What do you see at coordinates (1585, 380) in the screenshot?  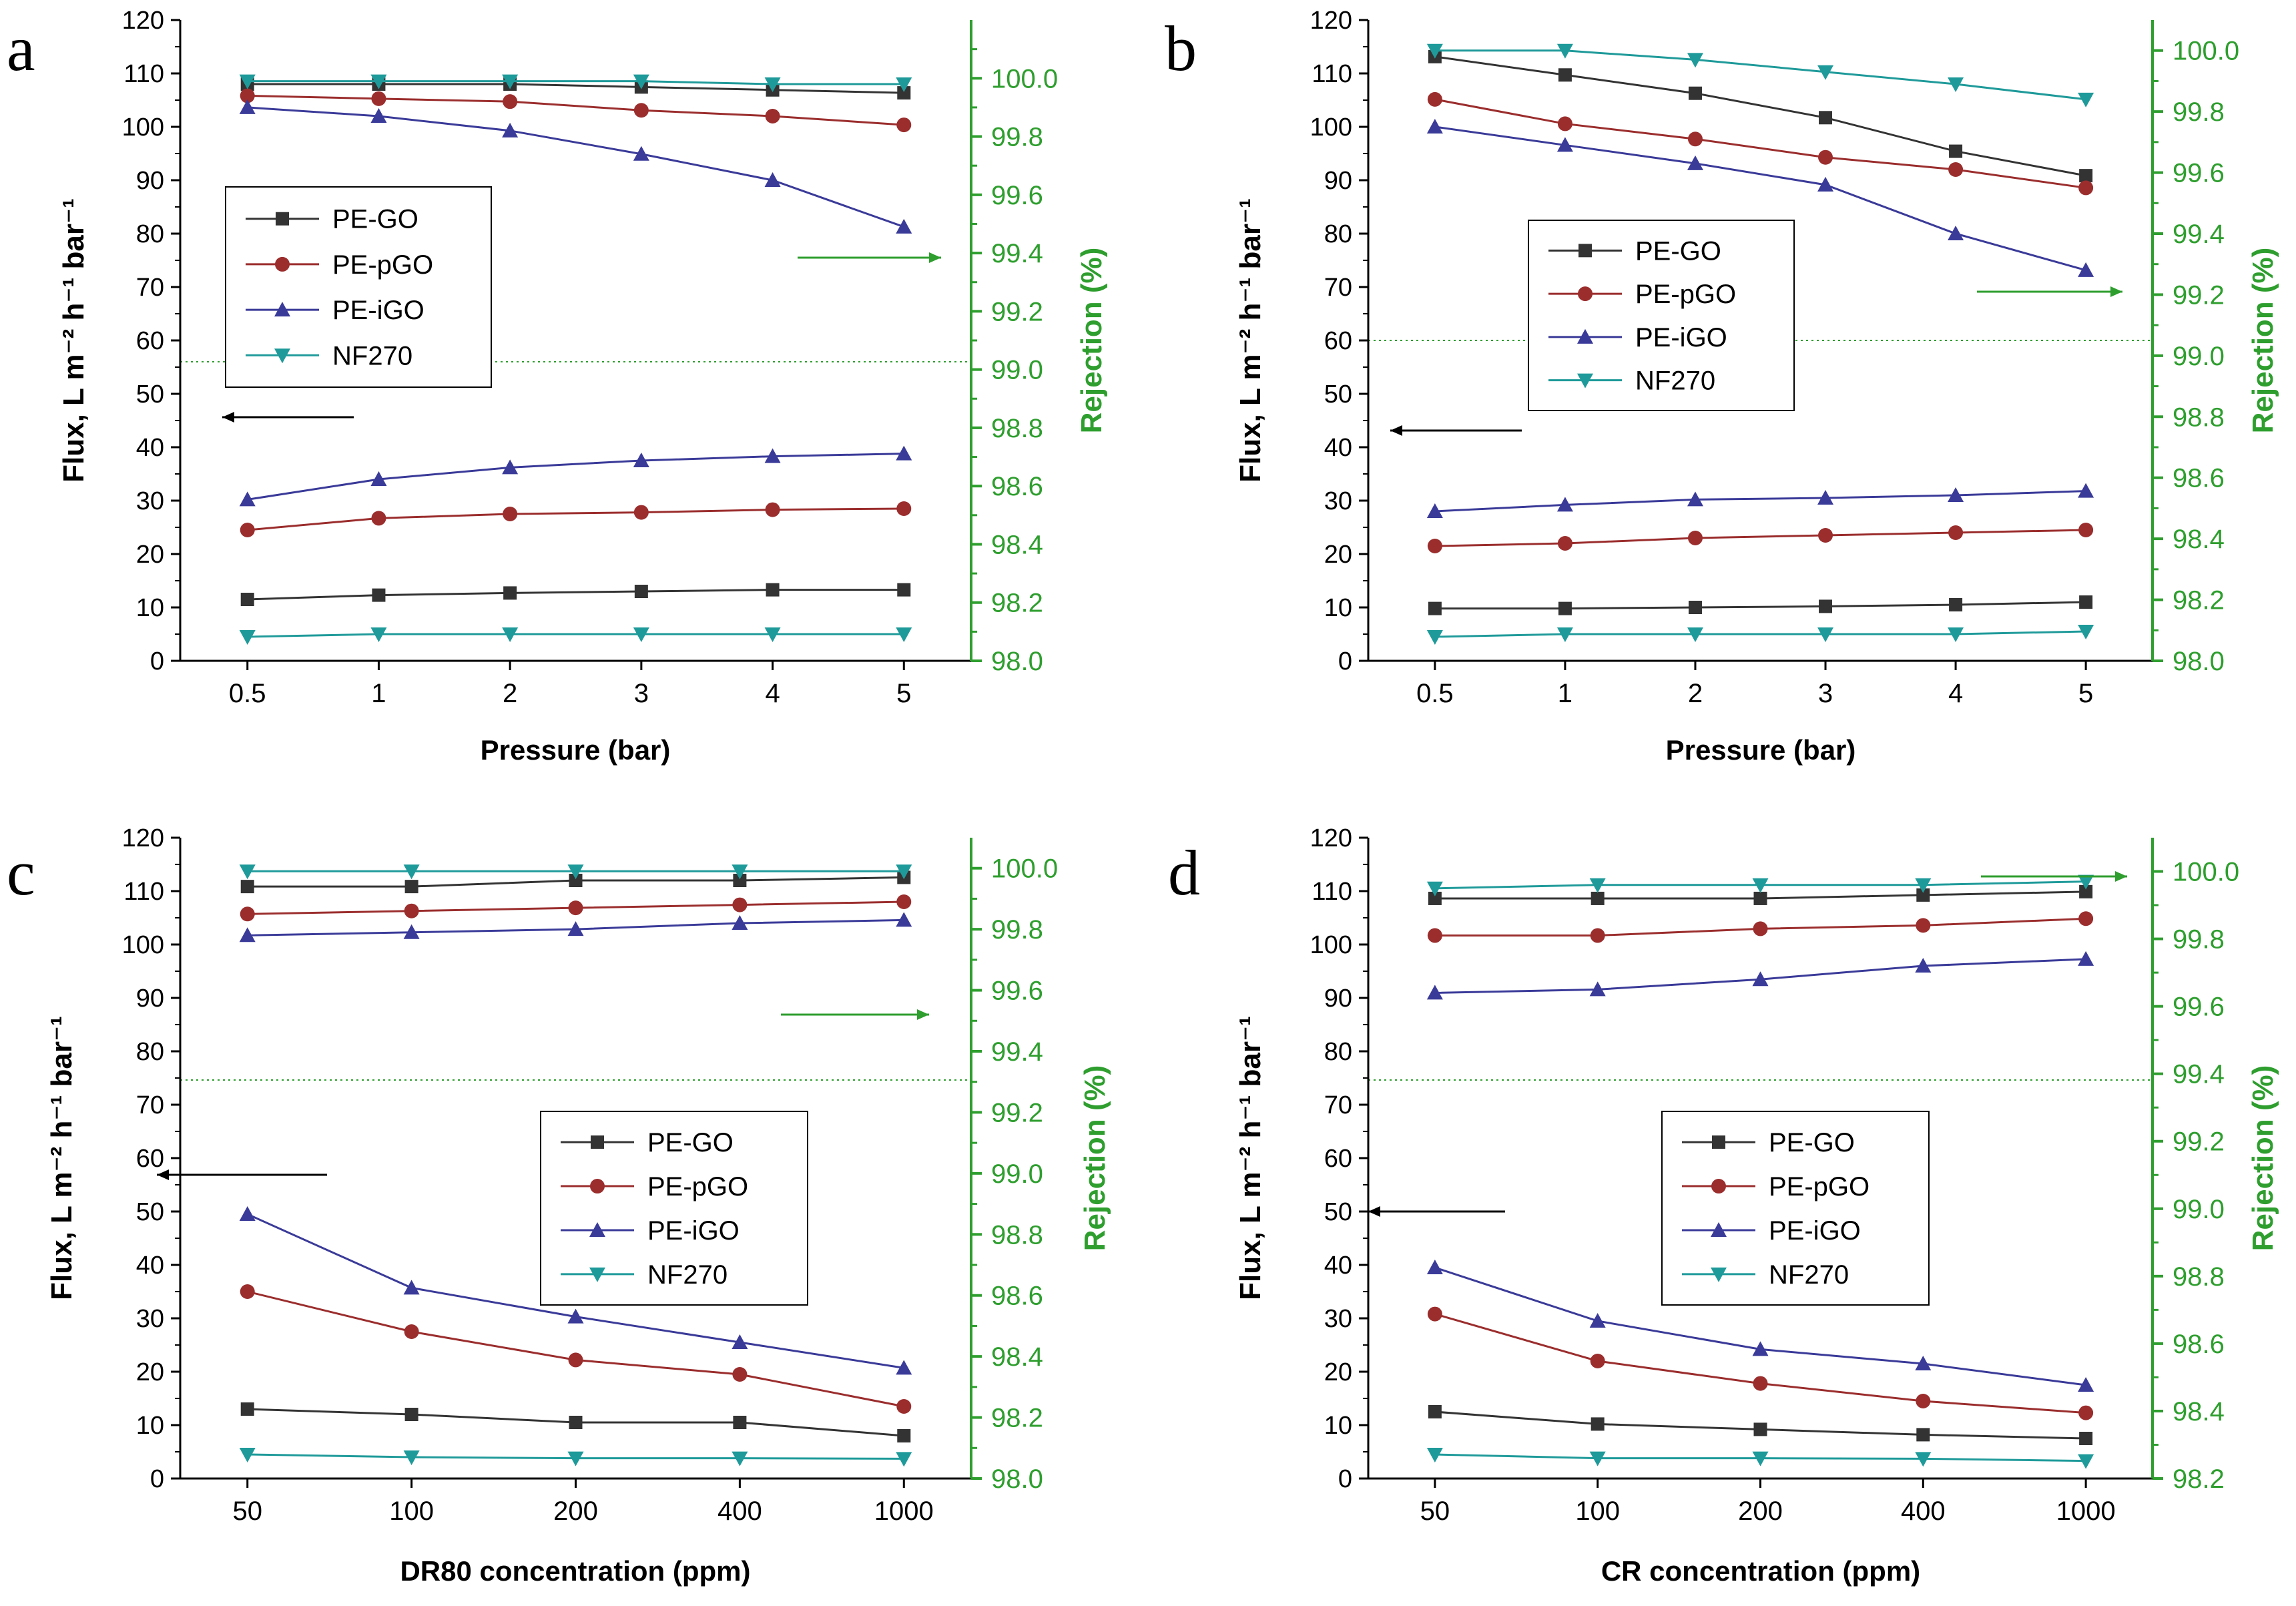 I see `legend-marker-nf270` at bounding box center [1585, 380].